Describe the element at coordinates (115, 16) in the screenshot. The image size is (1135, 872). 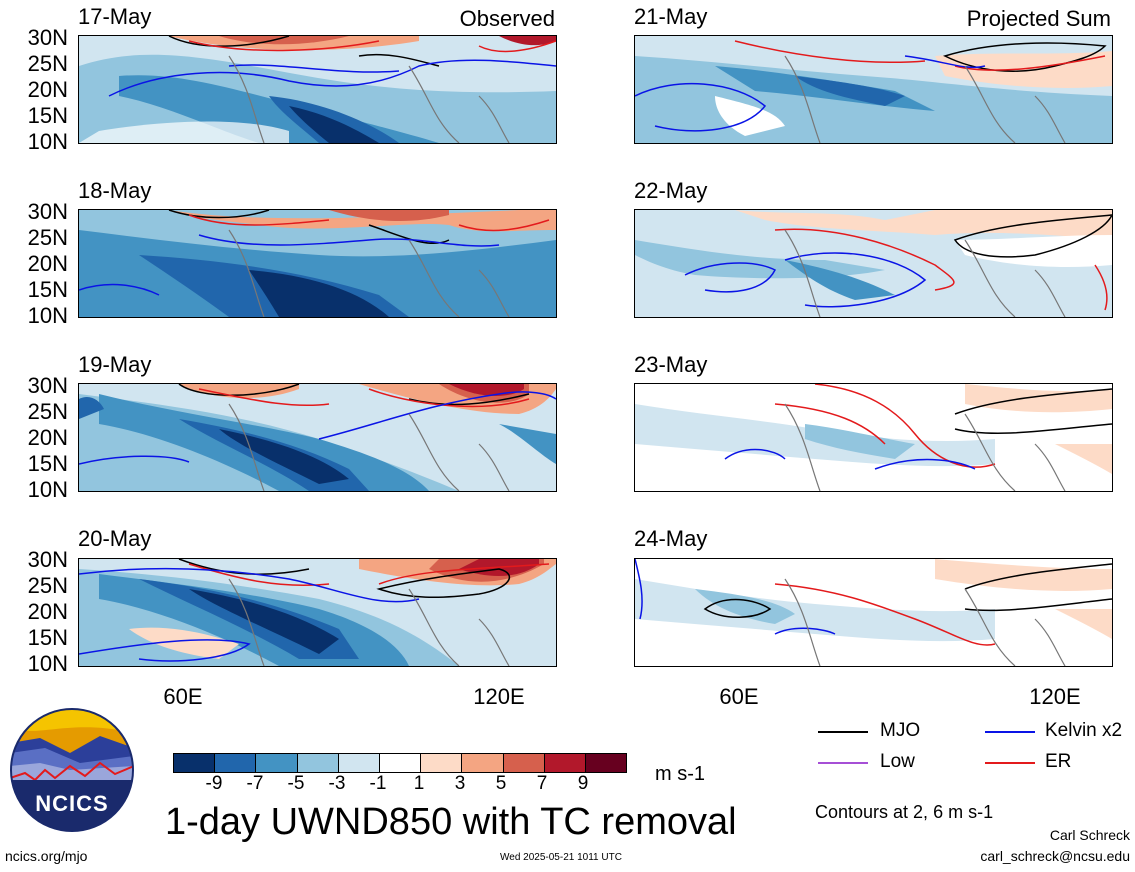
I see `panel-date: 17-May` at that location.